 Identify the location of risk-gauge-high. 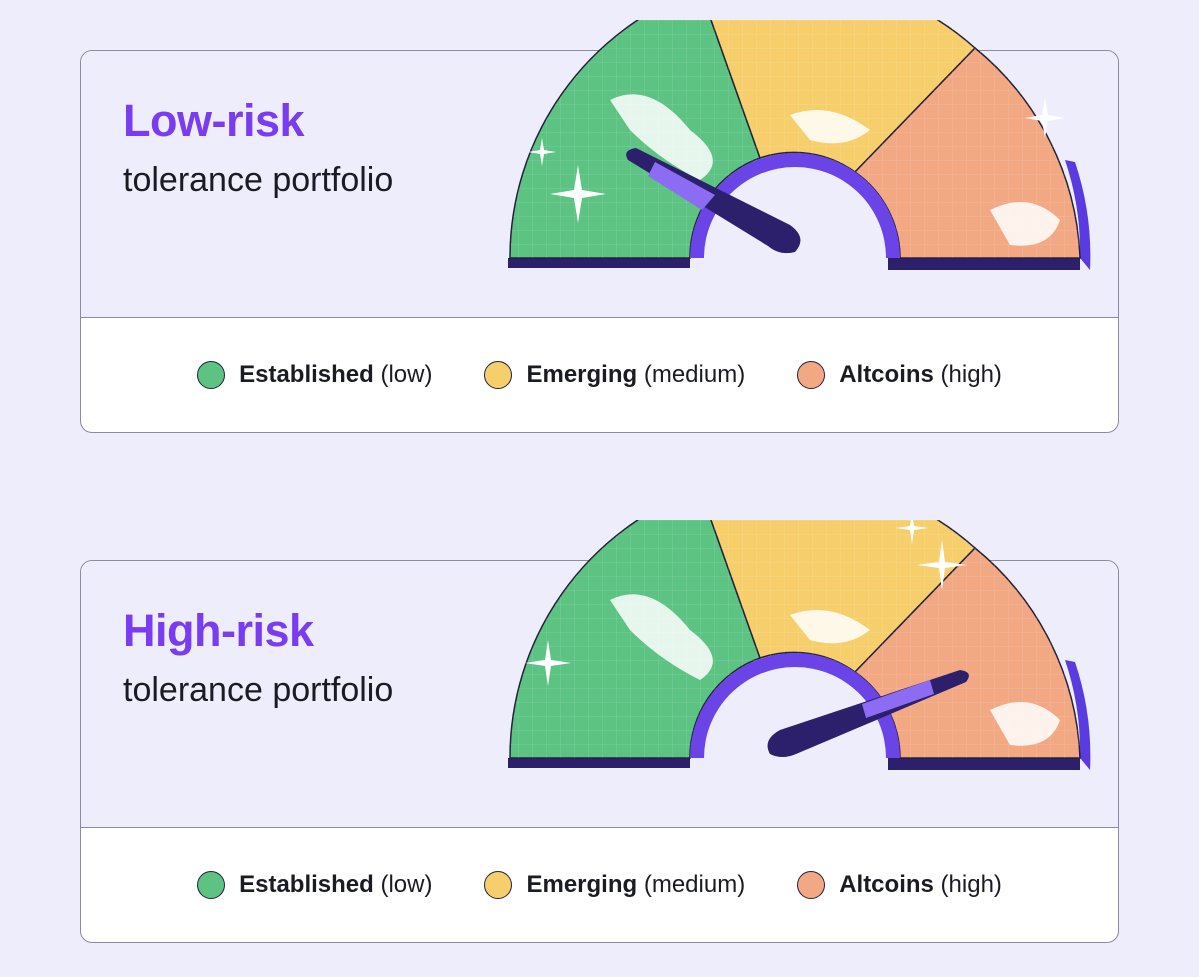
(799, 645).